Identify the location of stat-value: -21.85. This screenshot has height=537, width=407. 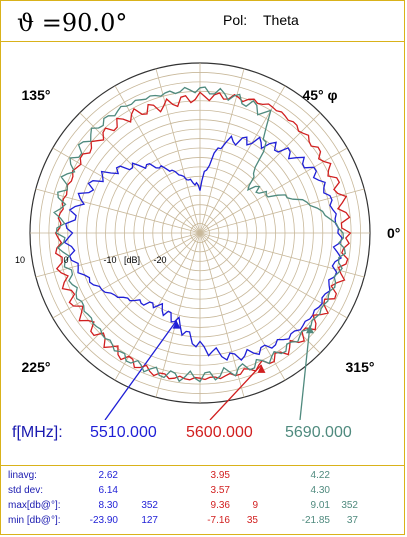
(315, 520).